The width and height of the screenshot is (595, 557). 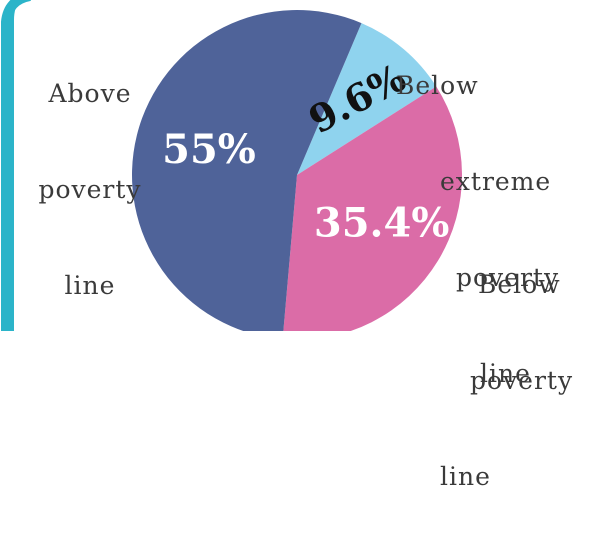 I want to click on label-extreme-line1: Below, so click(x=437, y=85).